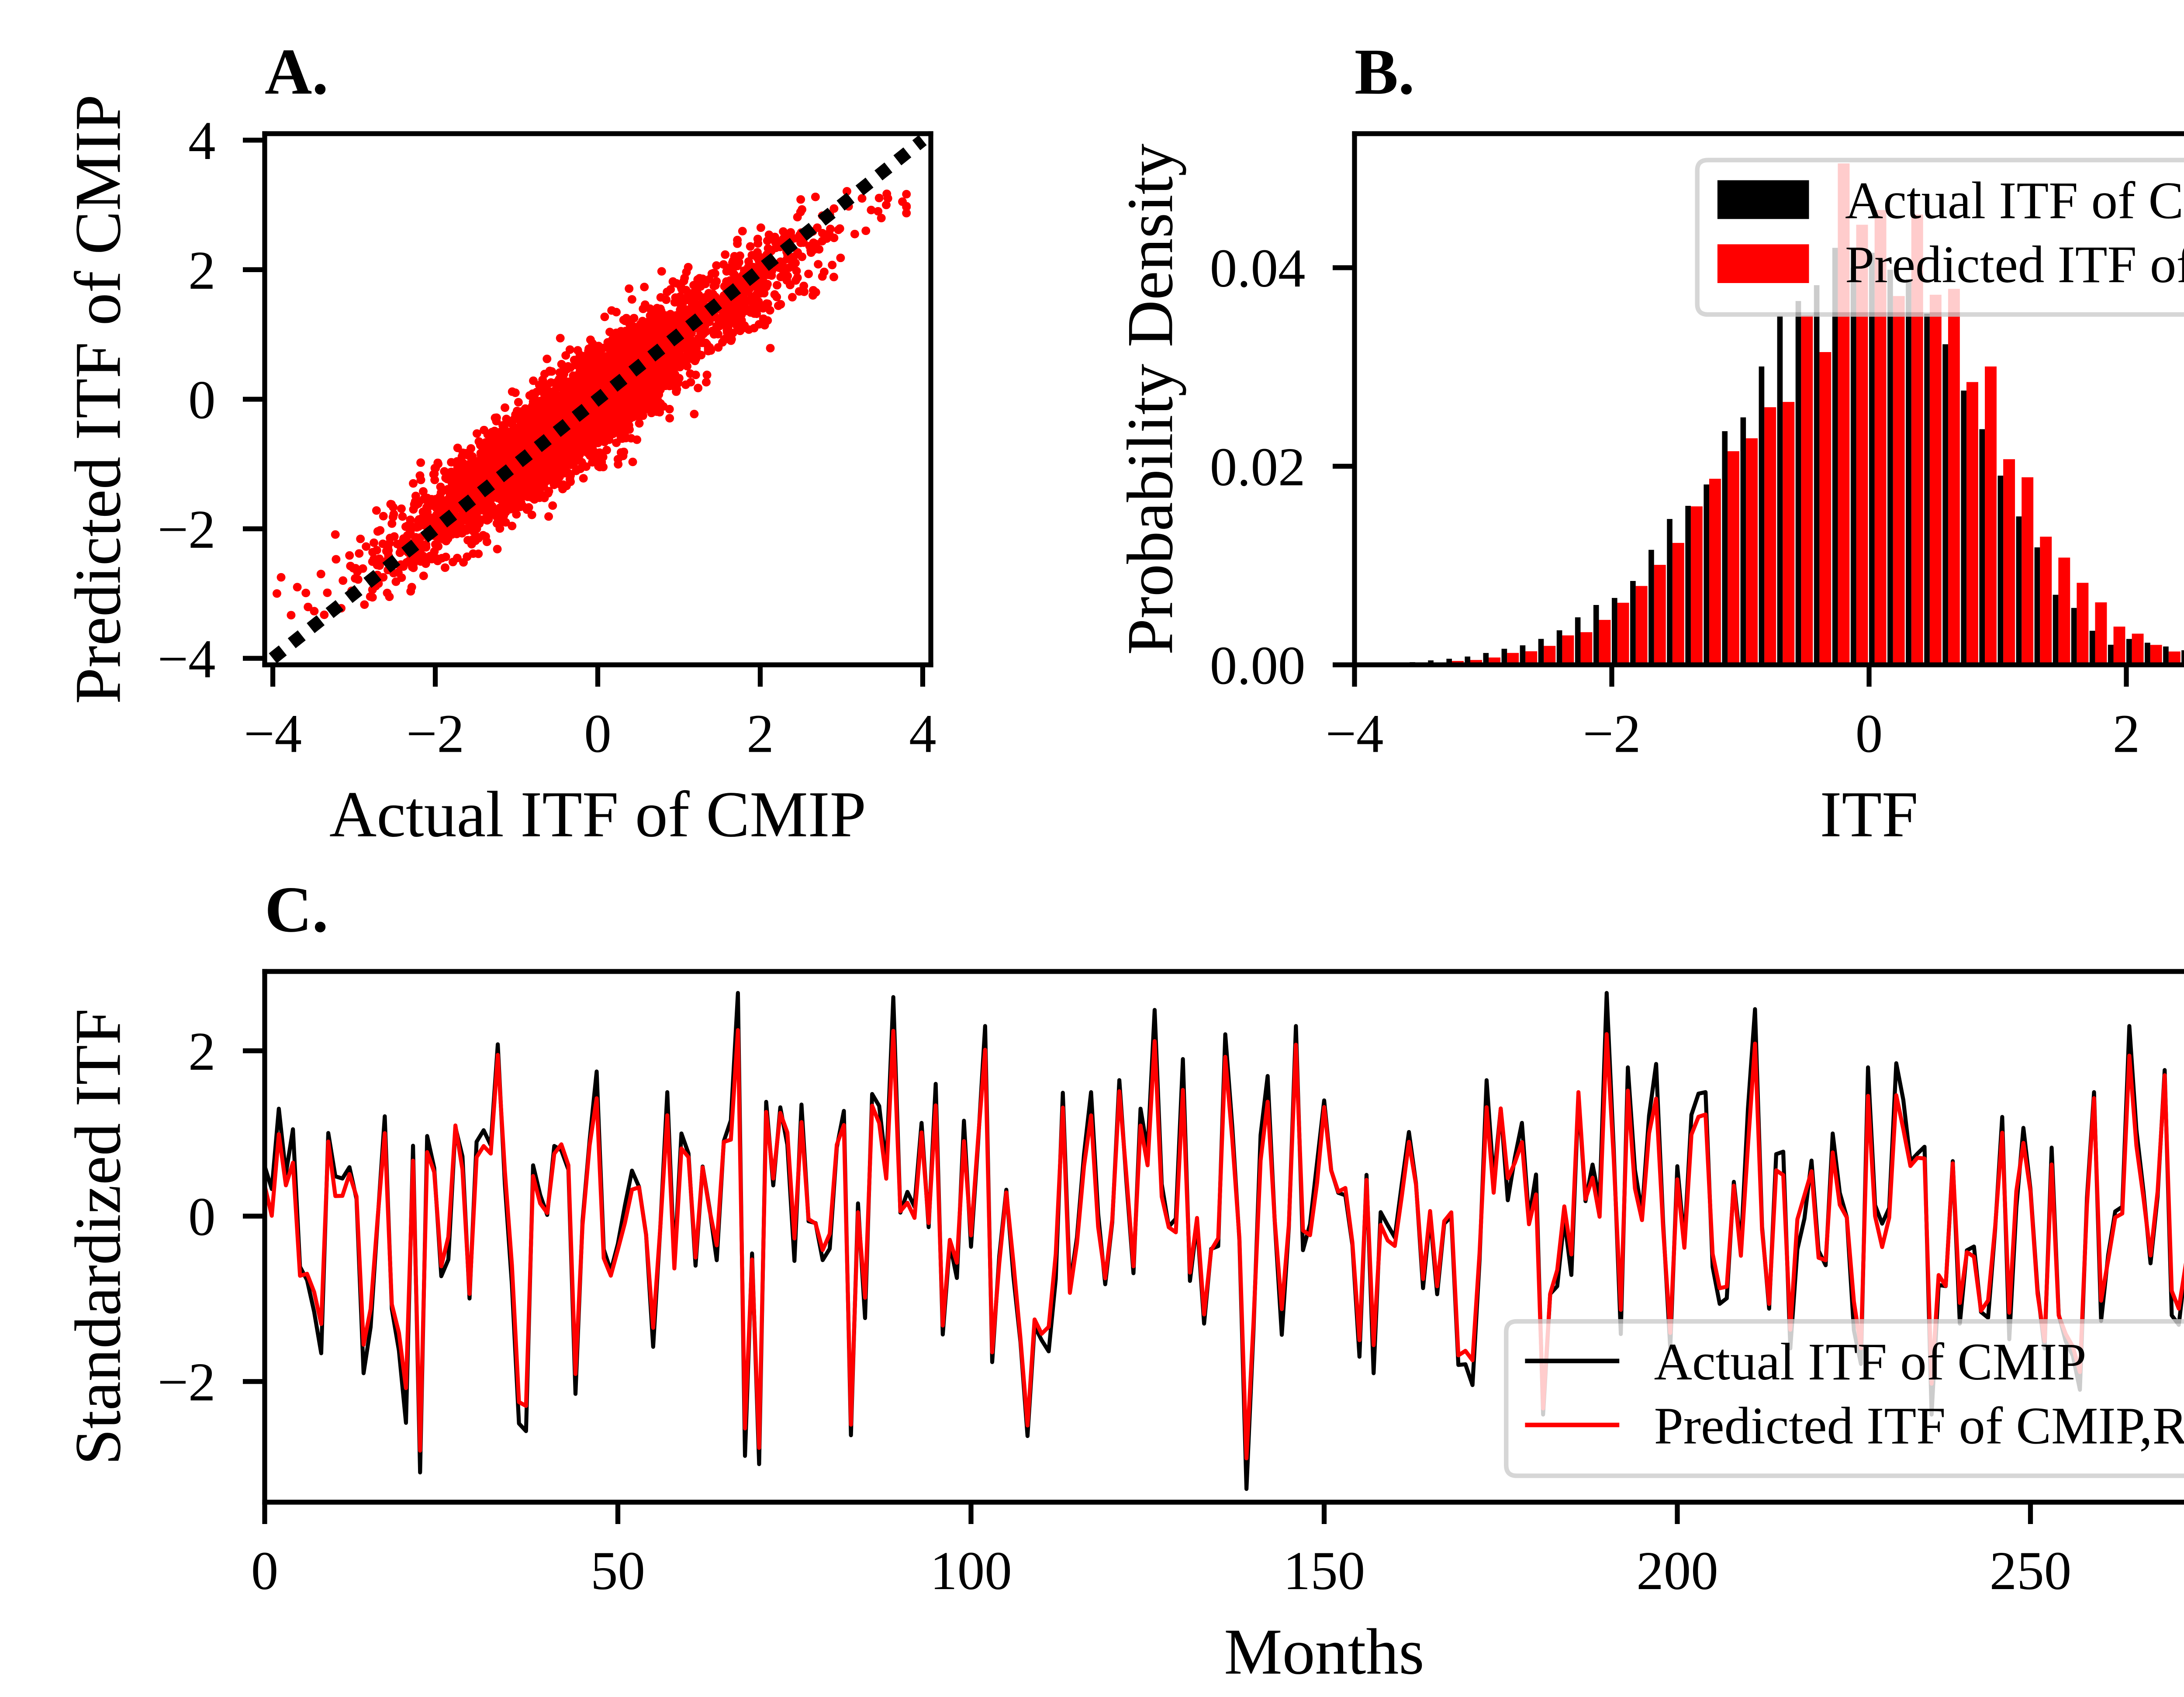 The image size is (2184, 1697). I want to click on svg-text: 0.00, so click(1258, 666).